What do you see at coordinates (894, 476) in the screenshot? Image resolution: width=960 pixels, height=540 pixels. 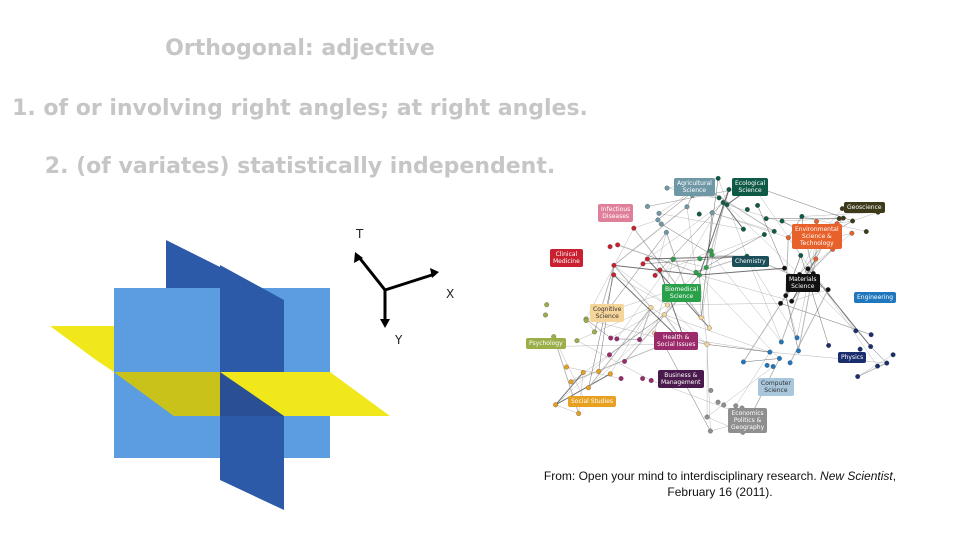 I see `caption-suffix: ,` at bounding box center [894, 476].